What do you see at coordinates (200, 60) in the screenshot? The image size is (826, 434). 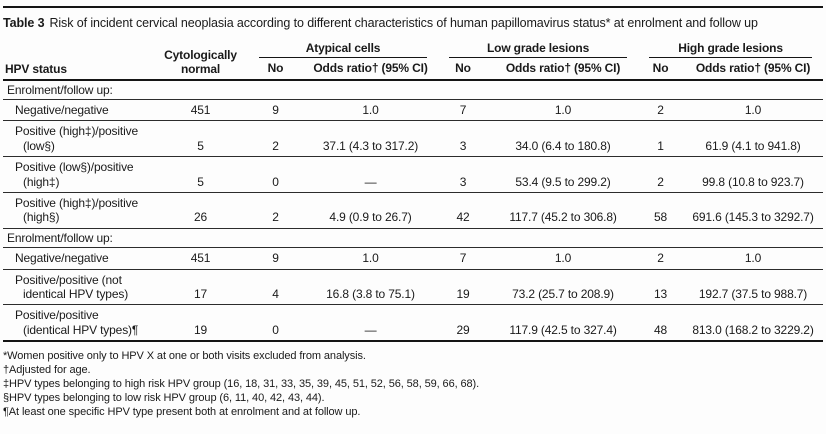 I see `col-header-cytologically-normal: Cytologically normal` at bounding box center [200, 60].